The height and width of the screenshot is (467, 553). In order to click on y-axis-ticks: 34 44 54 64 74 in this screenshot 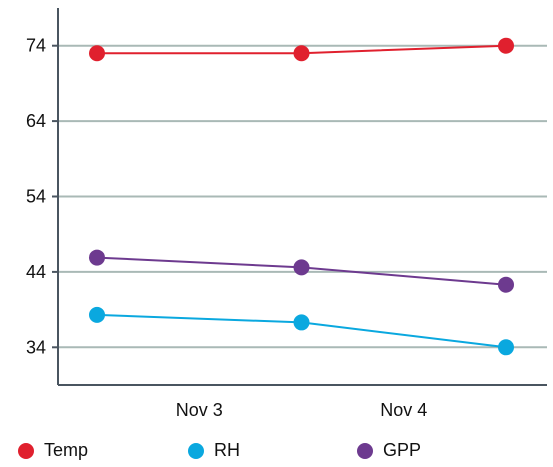, I will do `click(42, 196)`.